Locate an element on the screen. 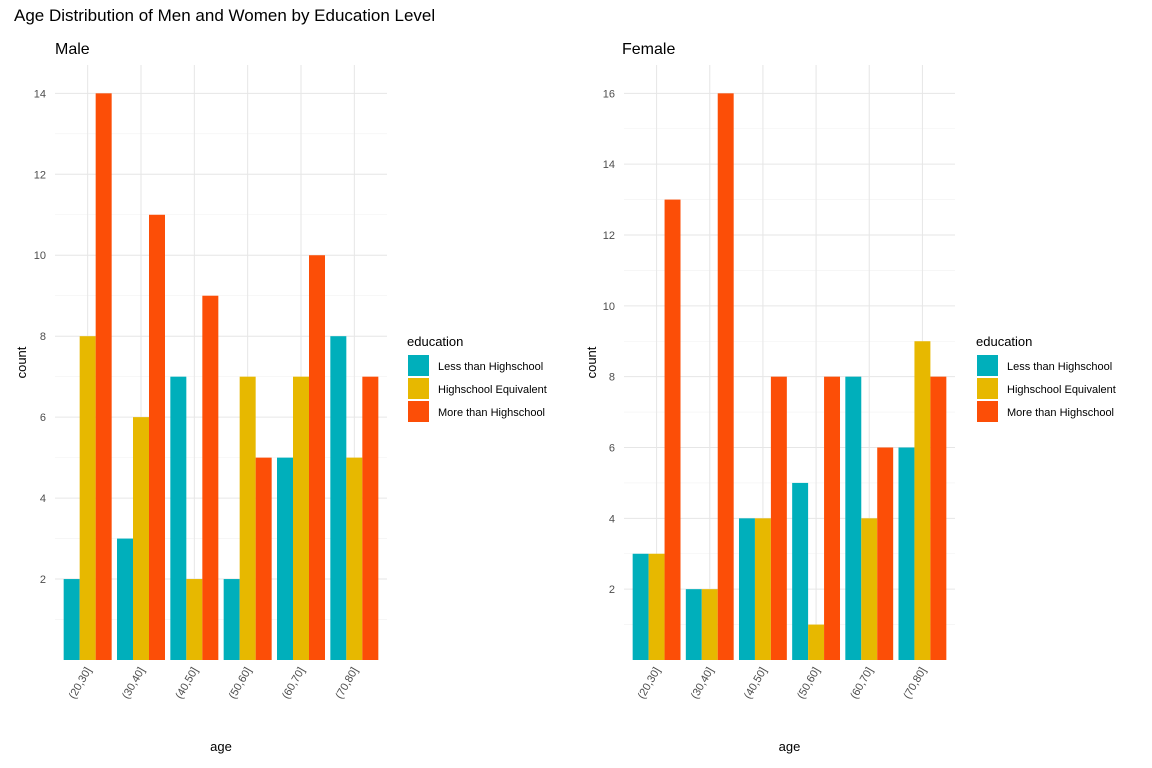  panel-title: Male is located at coordinates (72, 49).